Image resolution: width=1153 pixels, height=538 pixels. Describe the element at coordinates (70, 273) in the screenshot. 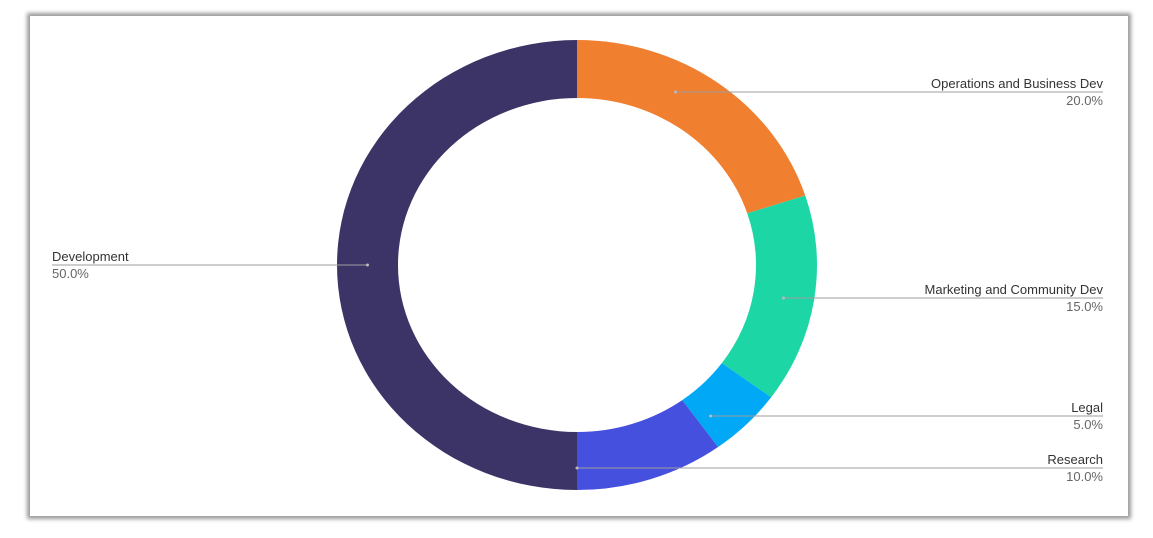

I see `slice-percent-label: 50.0%` at that location.